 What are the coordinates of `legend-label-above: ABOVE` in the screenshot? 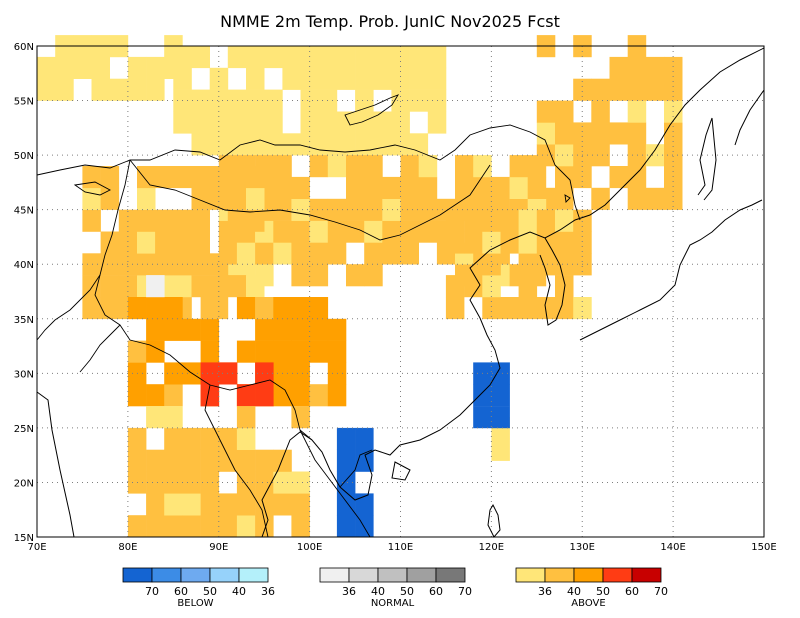 It's located at (588, 603).